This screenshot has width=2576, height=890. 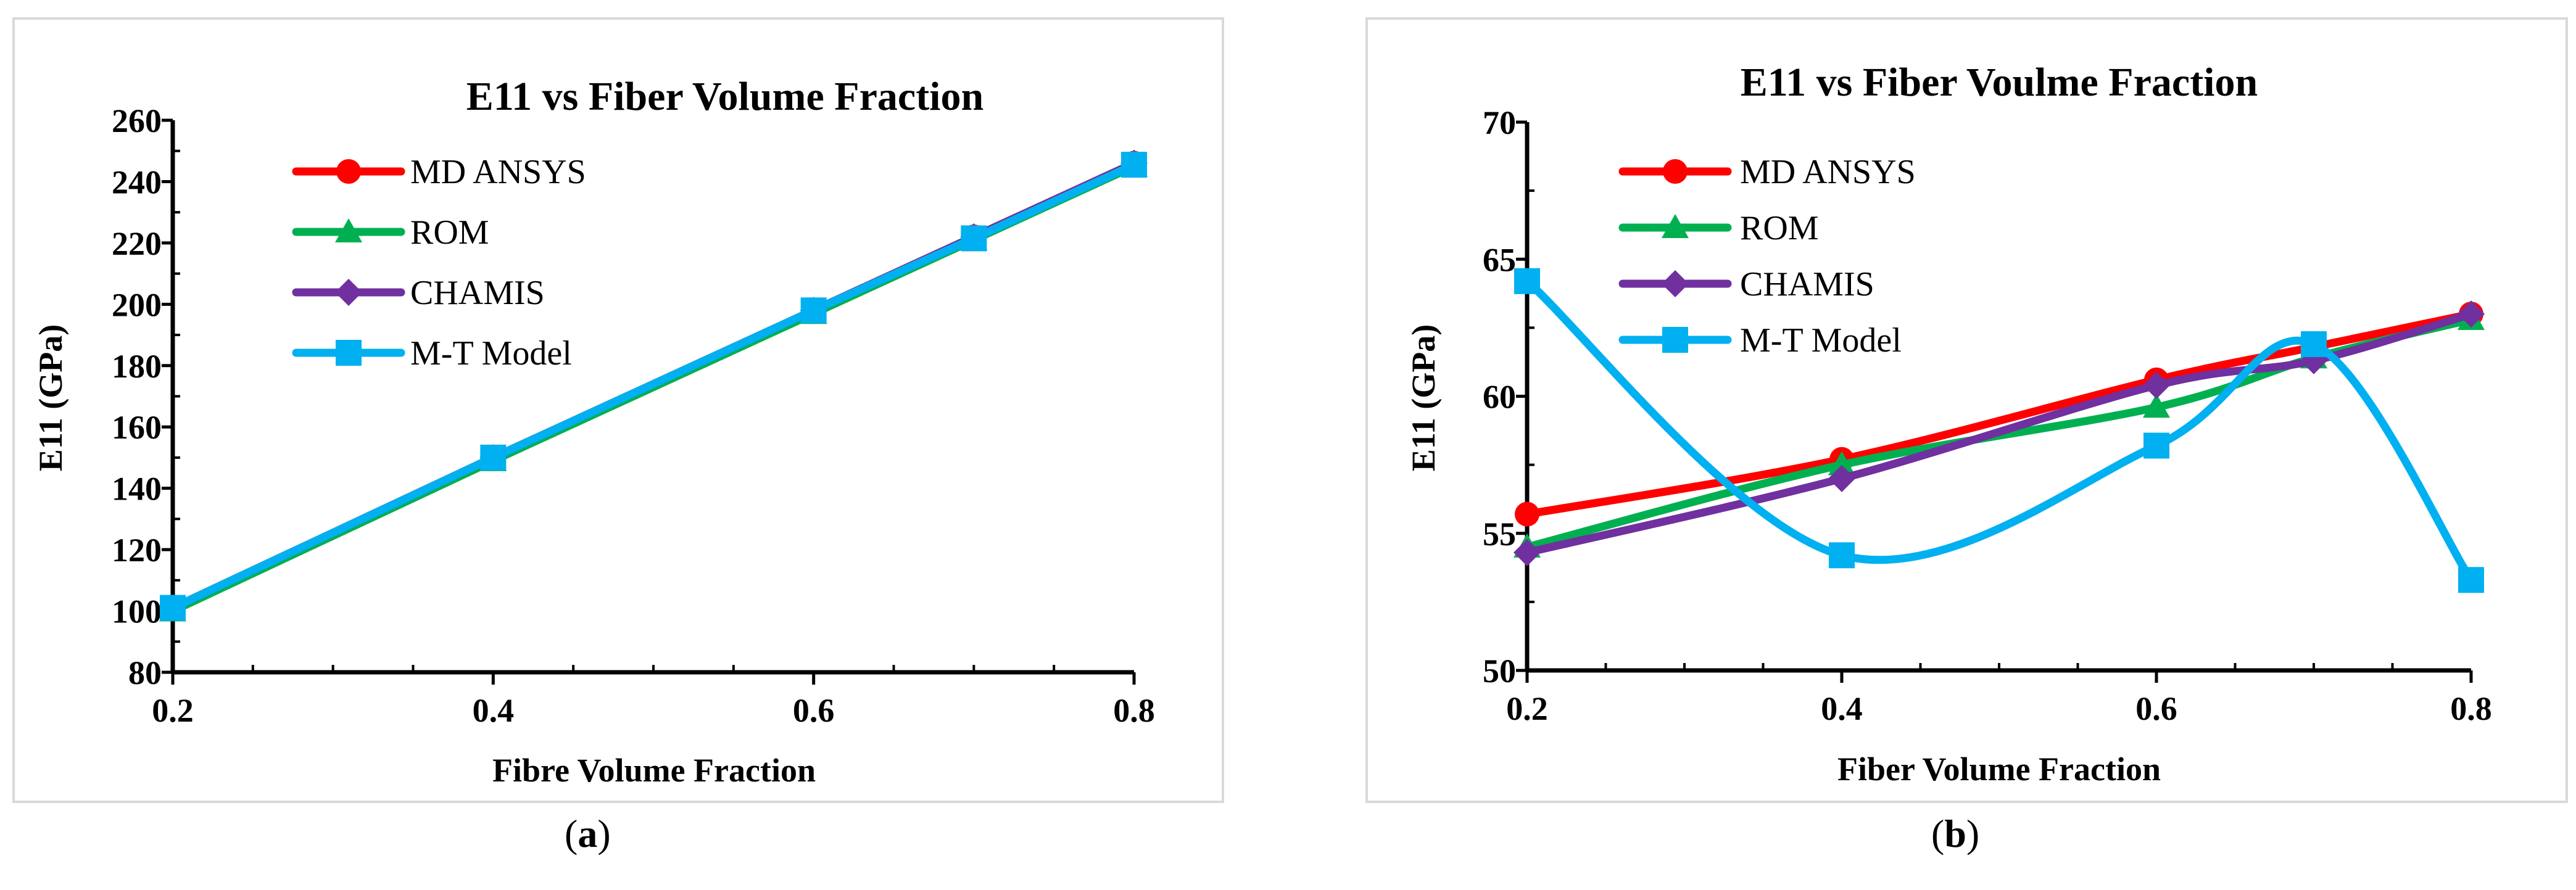 I want to click on chart-a-ytick-label: 120, so click(x=137, y=550).